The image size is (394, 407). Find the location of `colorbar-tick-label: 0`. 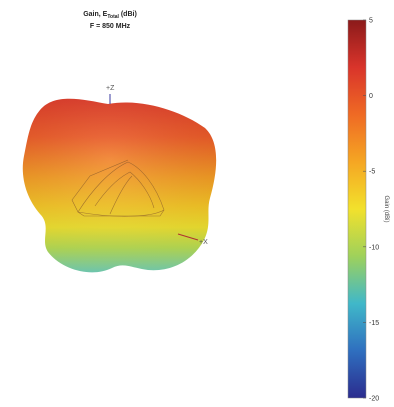

colorbar-tick-label: 0 is located at coordinates (371, 96).